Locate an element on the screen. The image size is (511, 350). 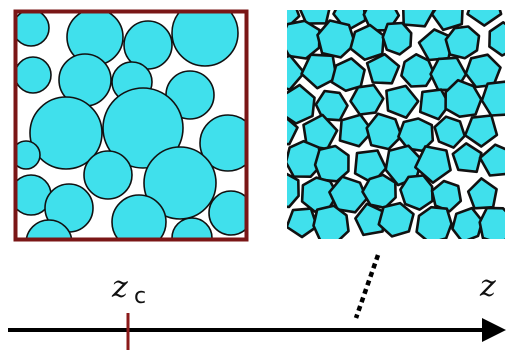
z-axis is located at coordinates (257, 331).